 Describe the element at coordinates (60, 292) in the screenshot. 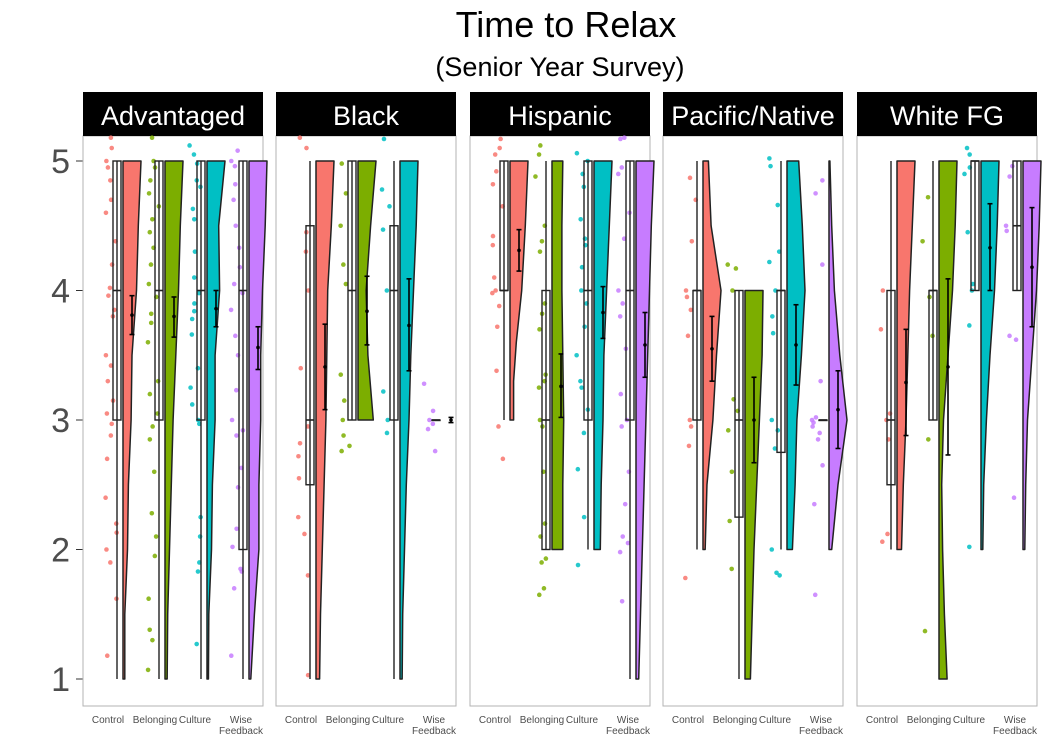

I see `y-tick-label: 4` at that location.